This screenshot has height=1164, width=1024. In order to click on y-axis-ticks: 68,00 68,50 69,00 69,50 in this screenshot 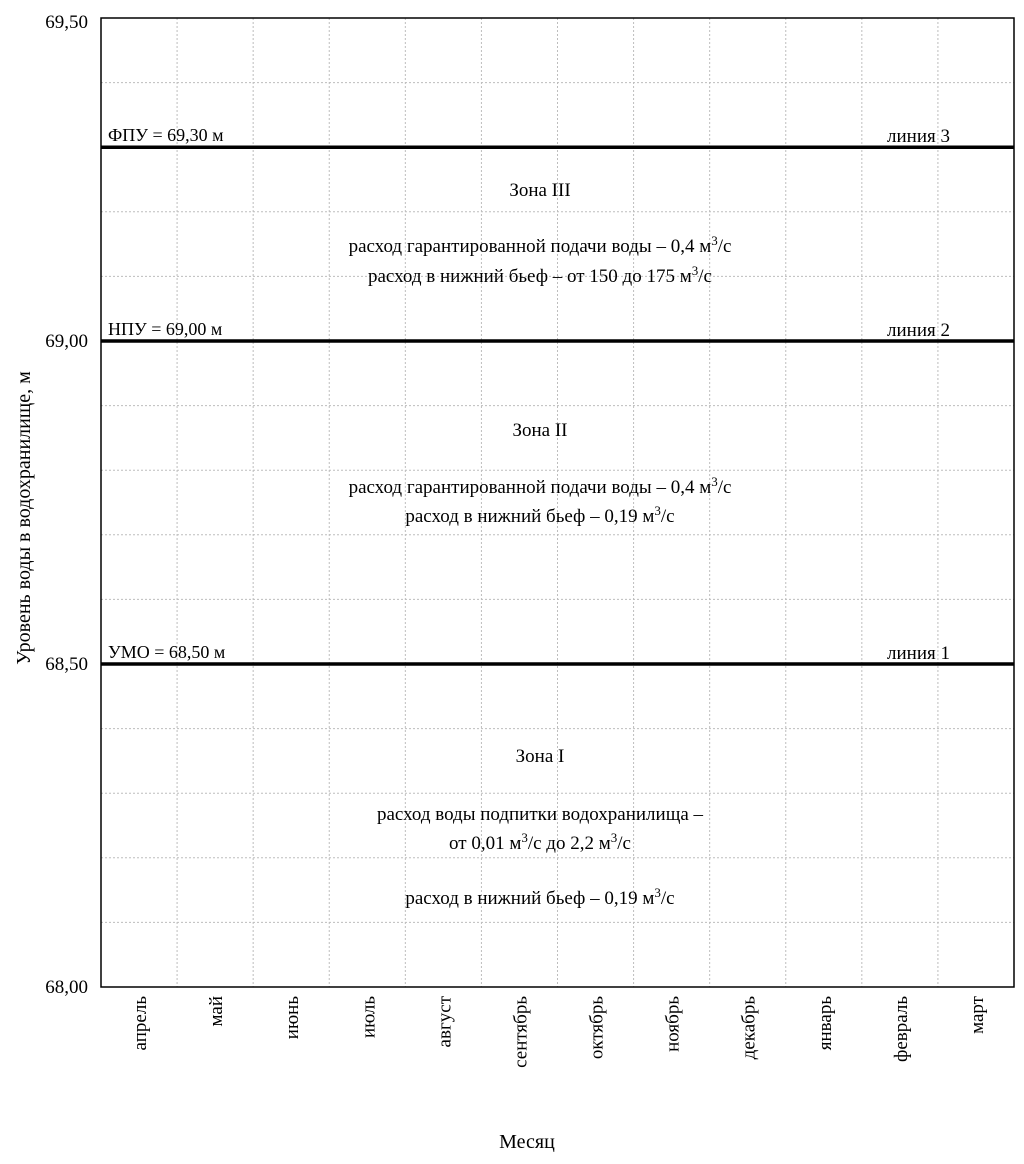, I will do `click(66, 505)`.